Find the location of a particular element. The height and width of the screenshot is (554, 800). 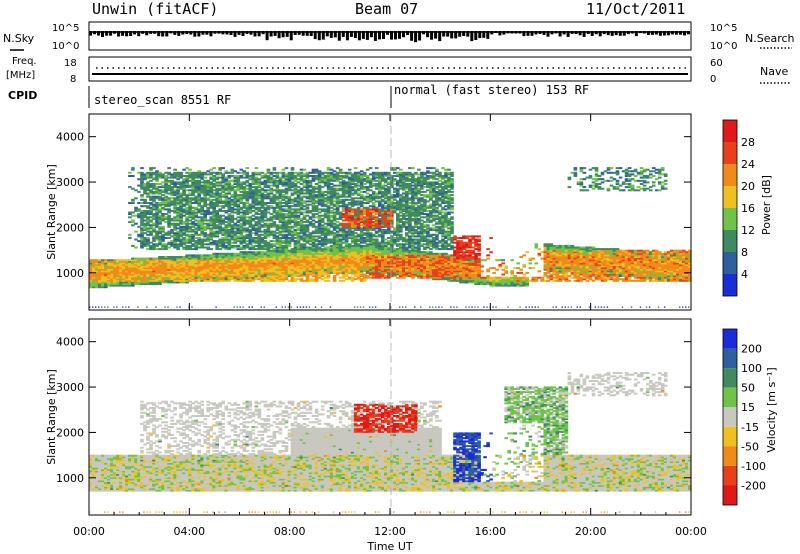

power-noise-cell is located at coordinates (372, 307).